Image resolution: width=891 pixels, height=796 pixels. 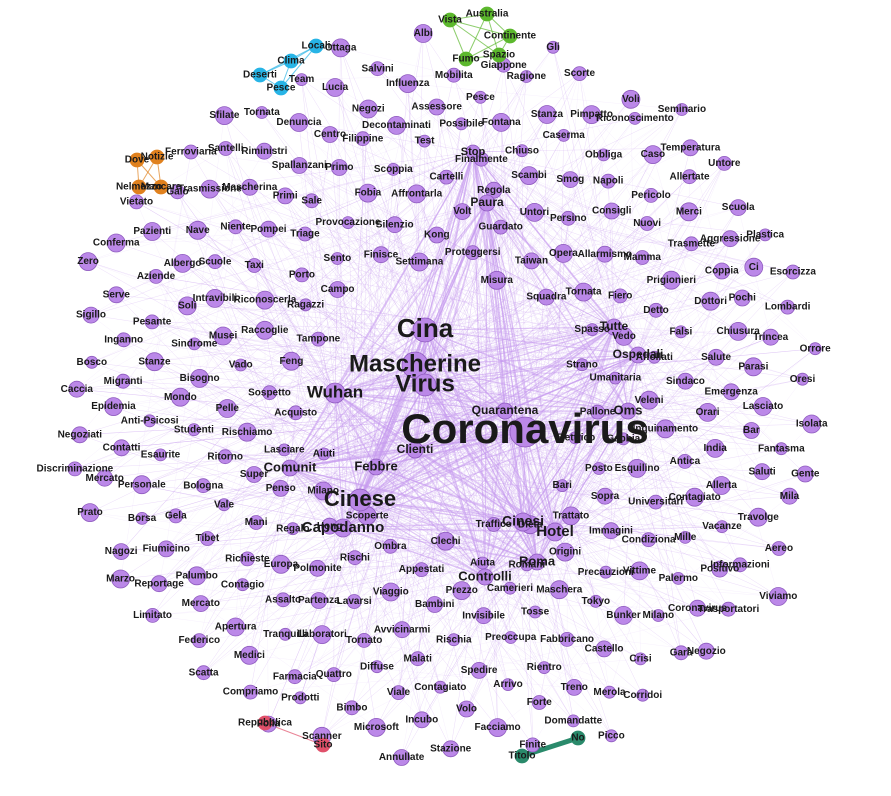 I want to click on node-label: Emergenza, so click(x=732, y=391).